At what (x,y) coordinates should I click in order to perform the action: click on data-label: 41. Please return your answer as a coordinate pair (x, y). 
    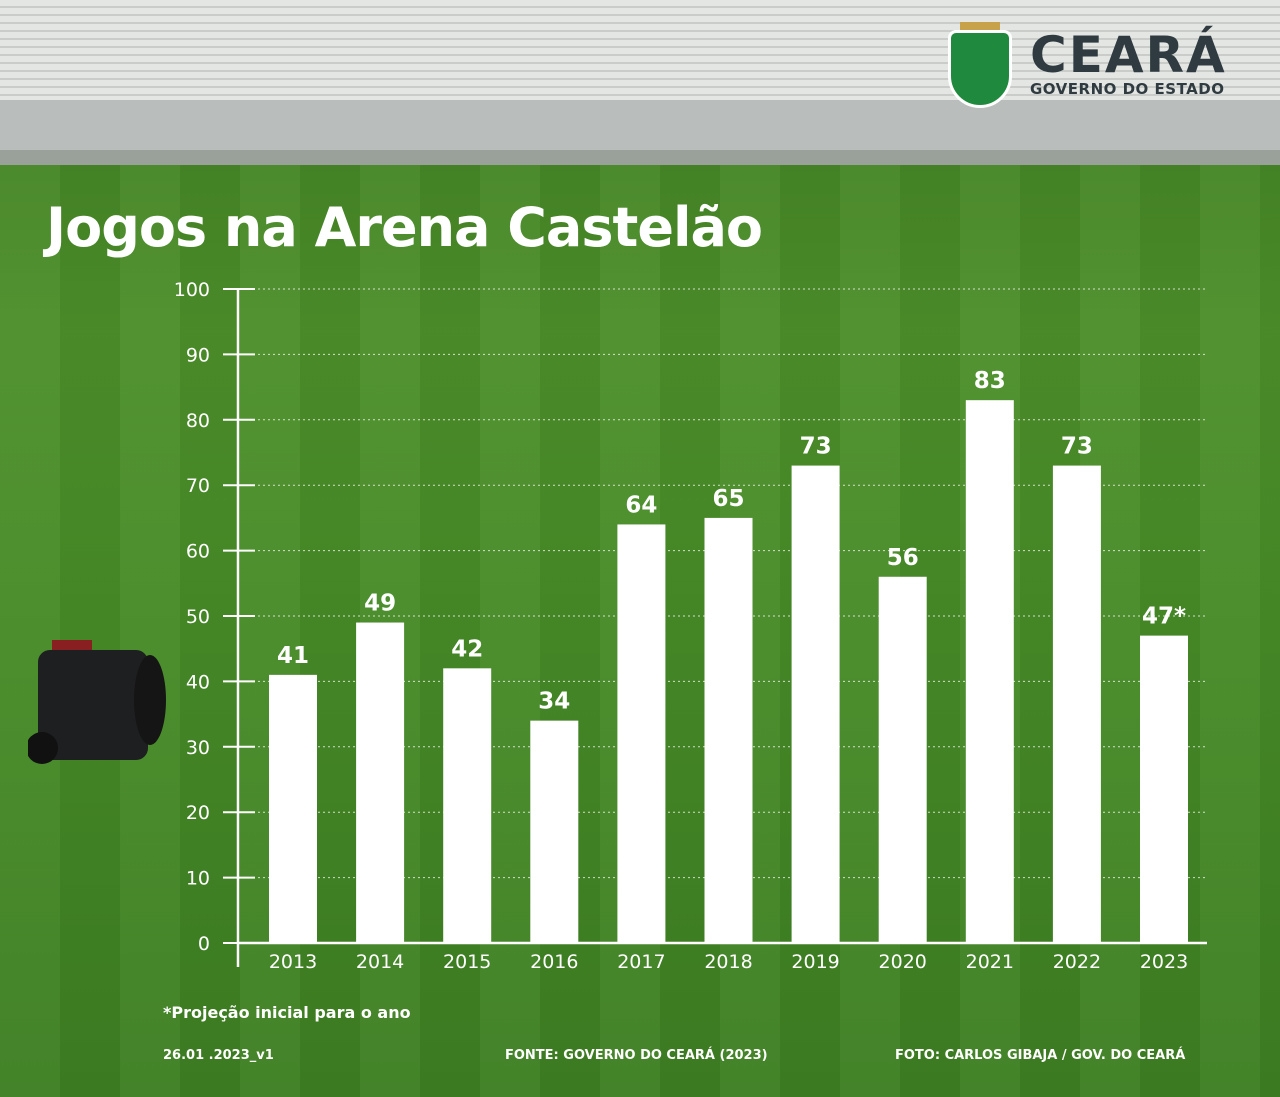
    Looking at the image, I should click on (293, 656).